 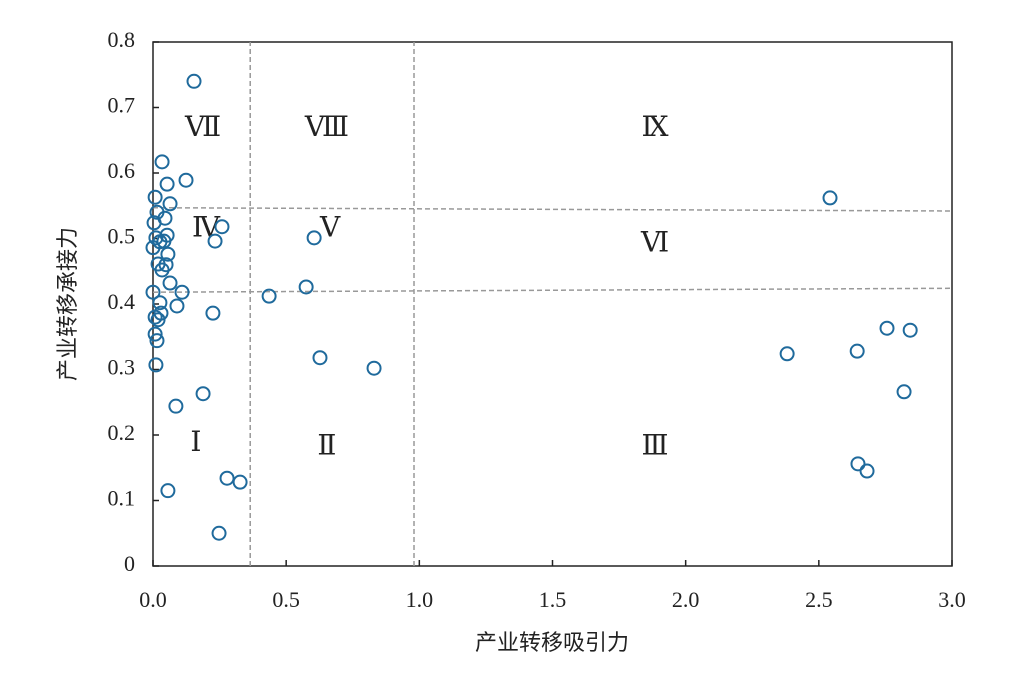 What do you see at coordinates (195, 442) in the screenshot?
I see `region-label: Ⅰ` at bounding box center [195, 442].